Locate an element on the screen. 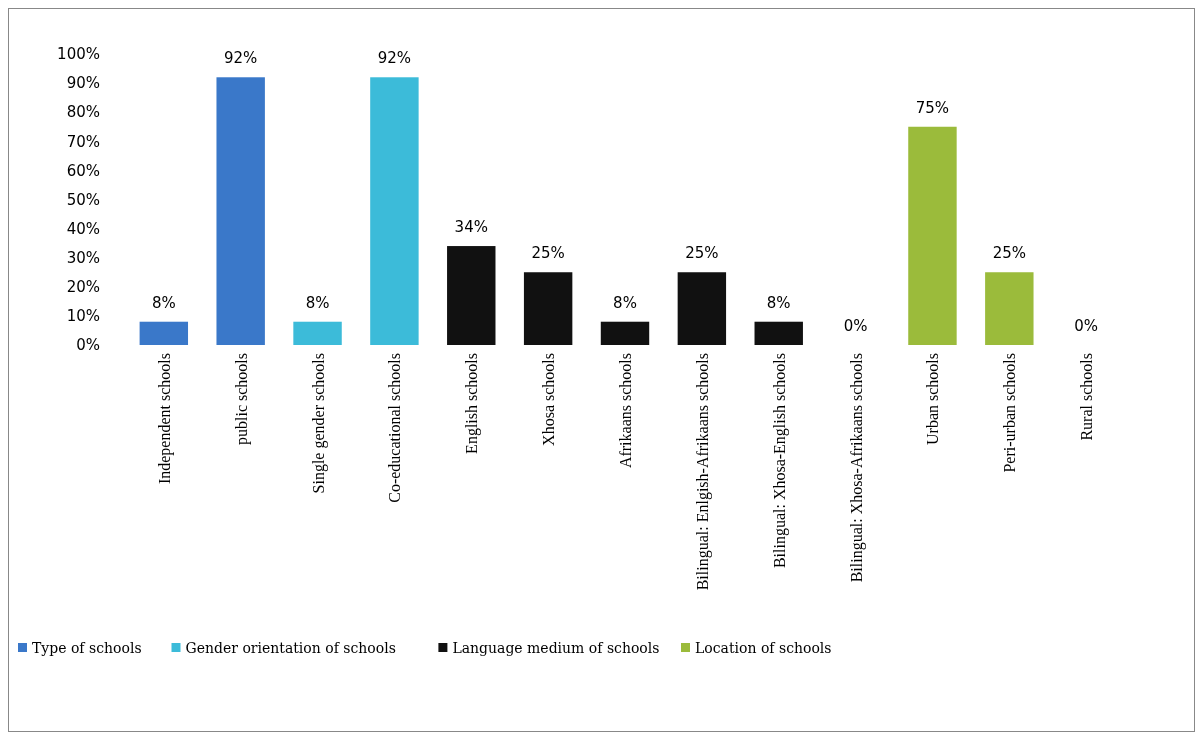 The width and height of the screenshot is (1203, 740). legend-label: Location of schools is located at coordinates (763, 647).